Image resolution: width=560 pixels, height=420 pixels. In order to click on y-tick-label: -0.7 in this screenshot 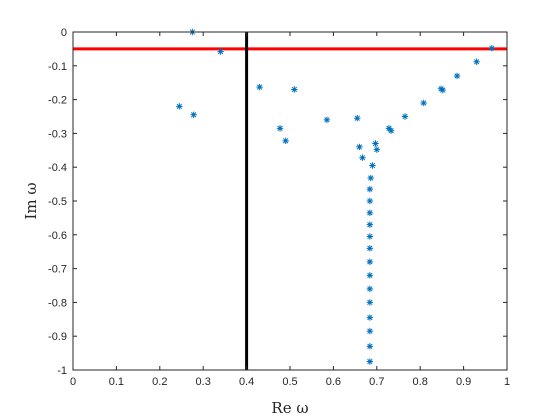, I will do `click(57, 270)`.